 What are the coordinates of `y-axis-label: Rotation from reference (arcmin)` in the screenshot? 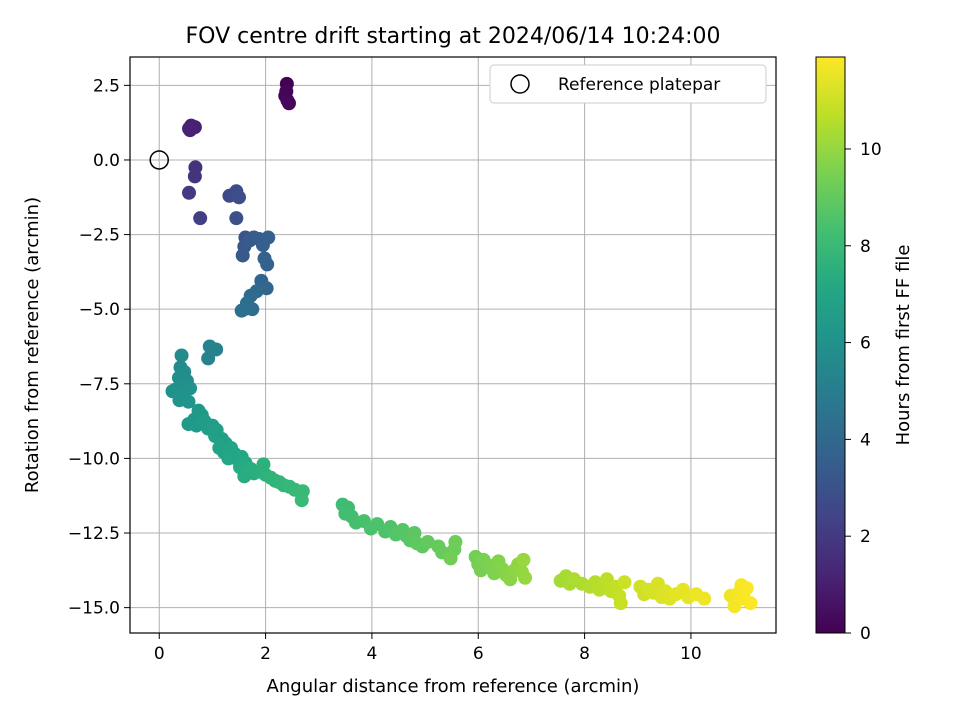 It's located at (32, 345).